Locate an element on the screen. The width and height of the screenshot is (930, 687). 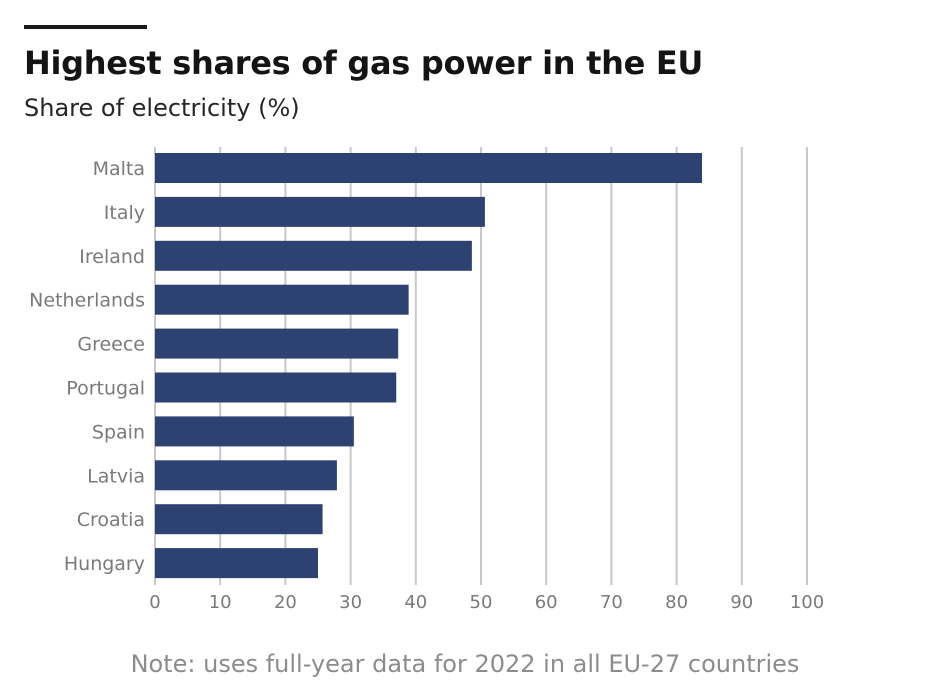
category-label: Ireland is located at coordinates (112, 257).